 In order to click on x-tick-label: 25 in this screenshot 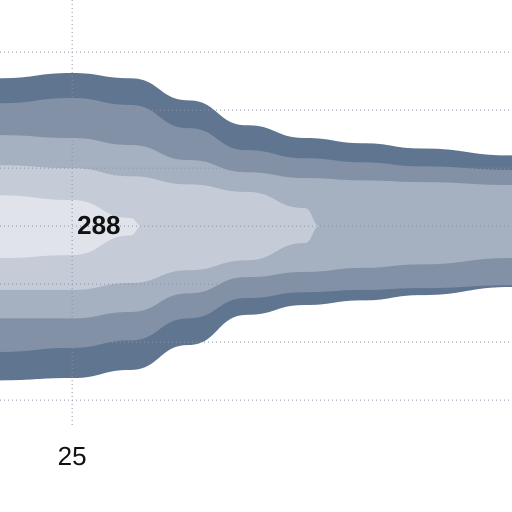, I will do `click(72, 456)`.